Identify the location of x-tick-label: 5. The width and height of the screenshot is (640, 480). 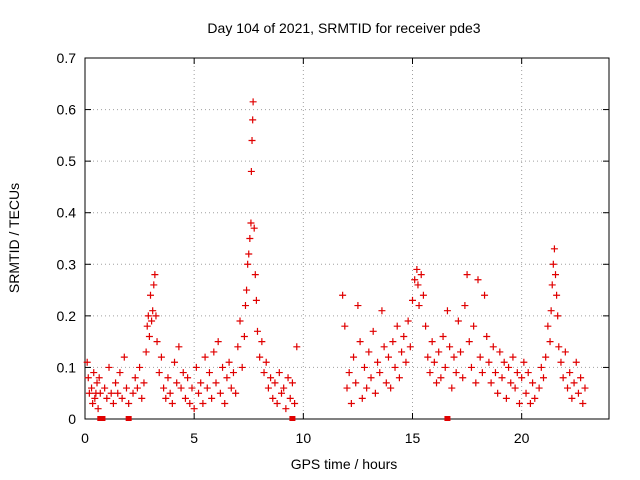
(194, 438).